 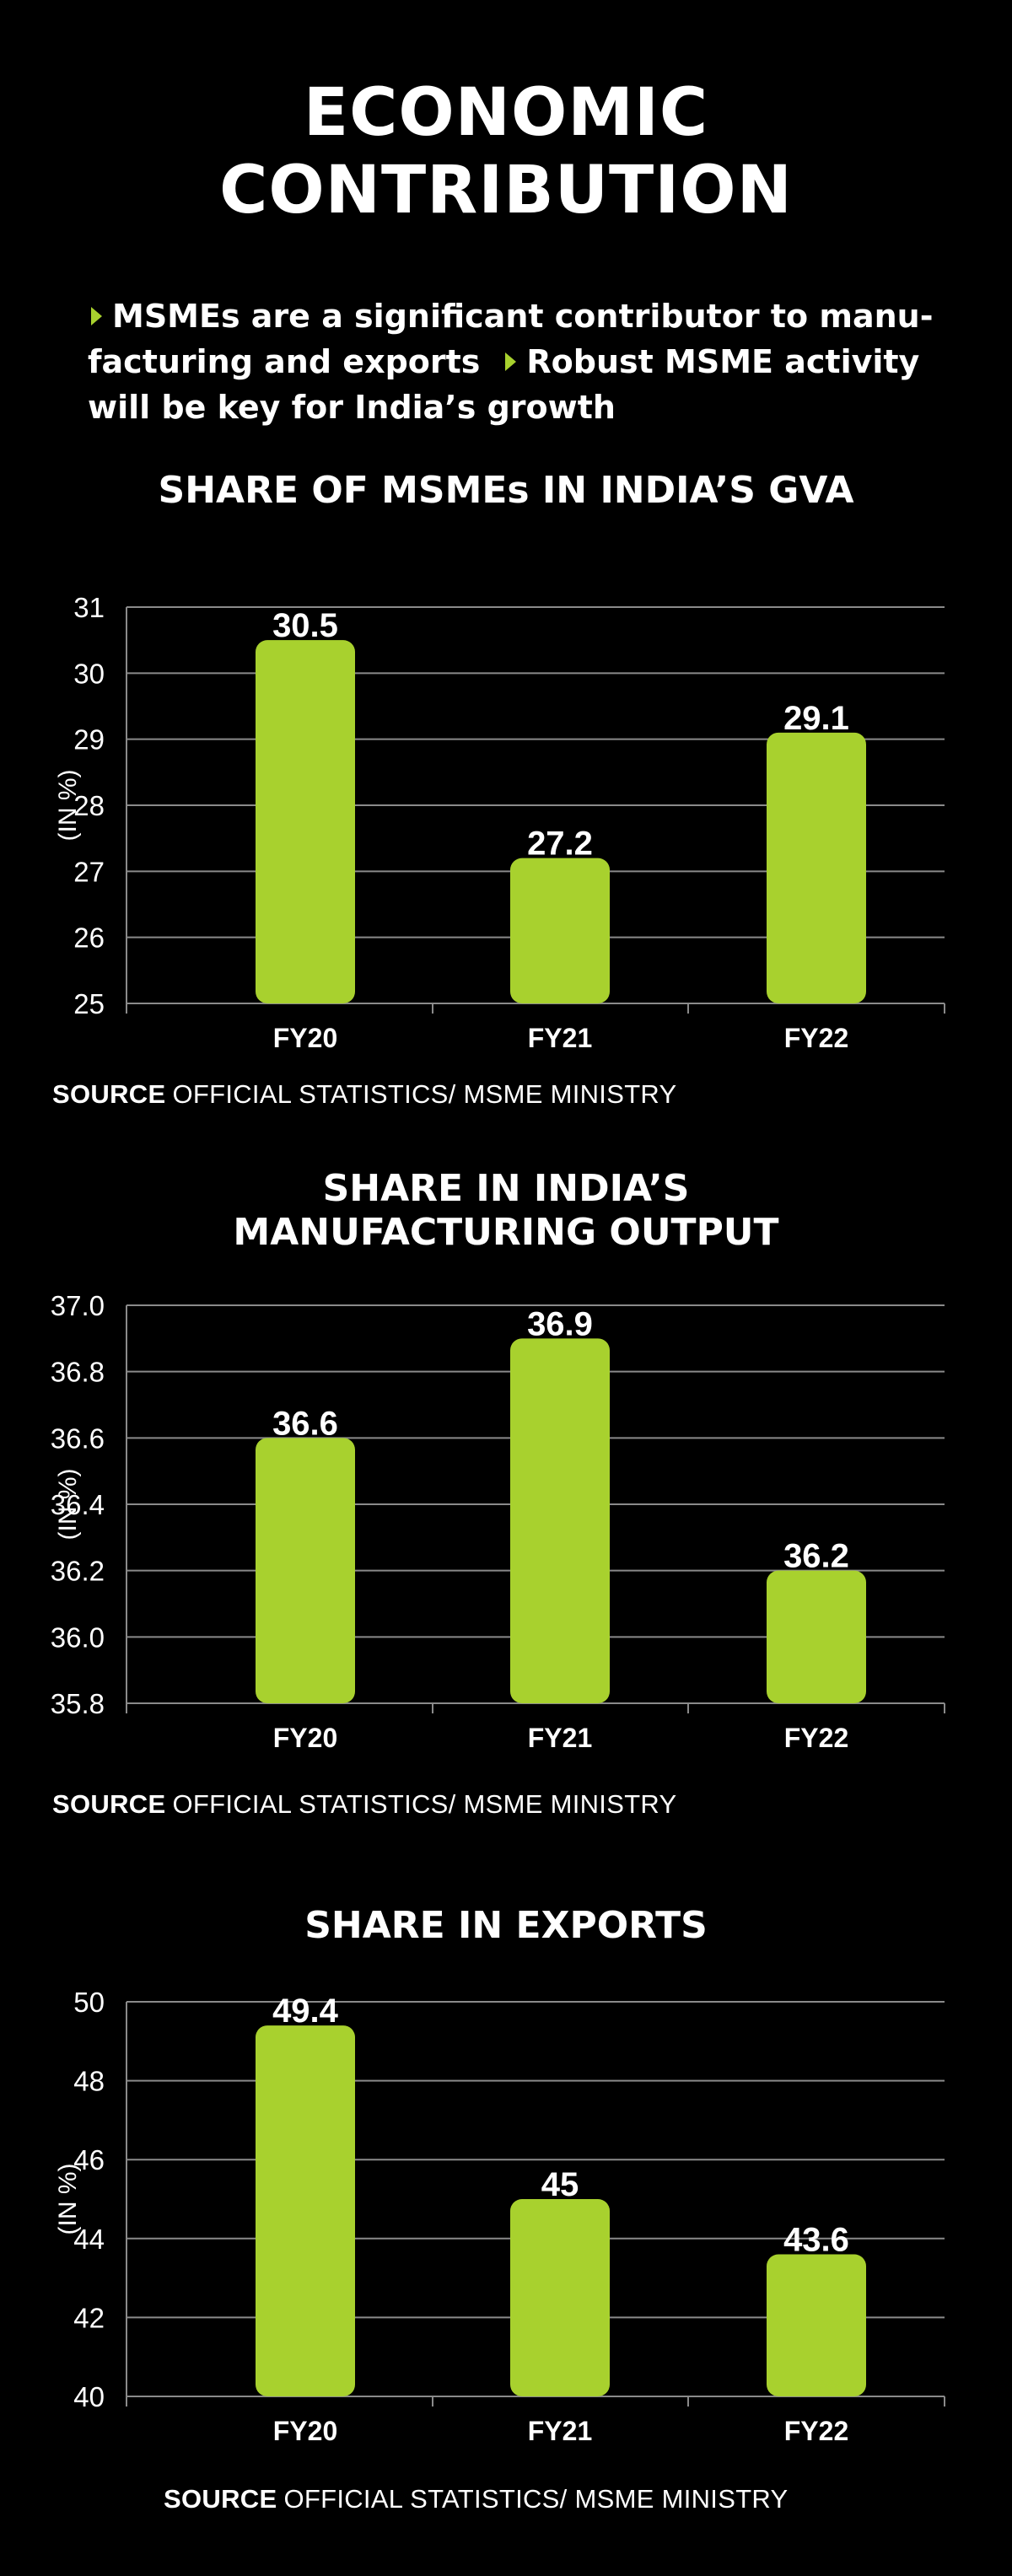 What do you see at coordinates (89, 607) in the screenshot?
I see `y-tick-label: 31` at bounding box center [89, 607].